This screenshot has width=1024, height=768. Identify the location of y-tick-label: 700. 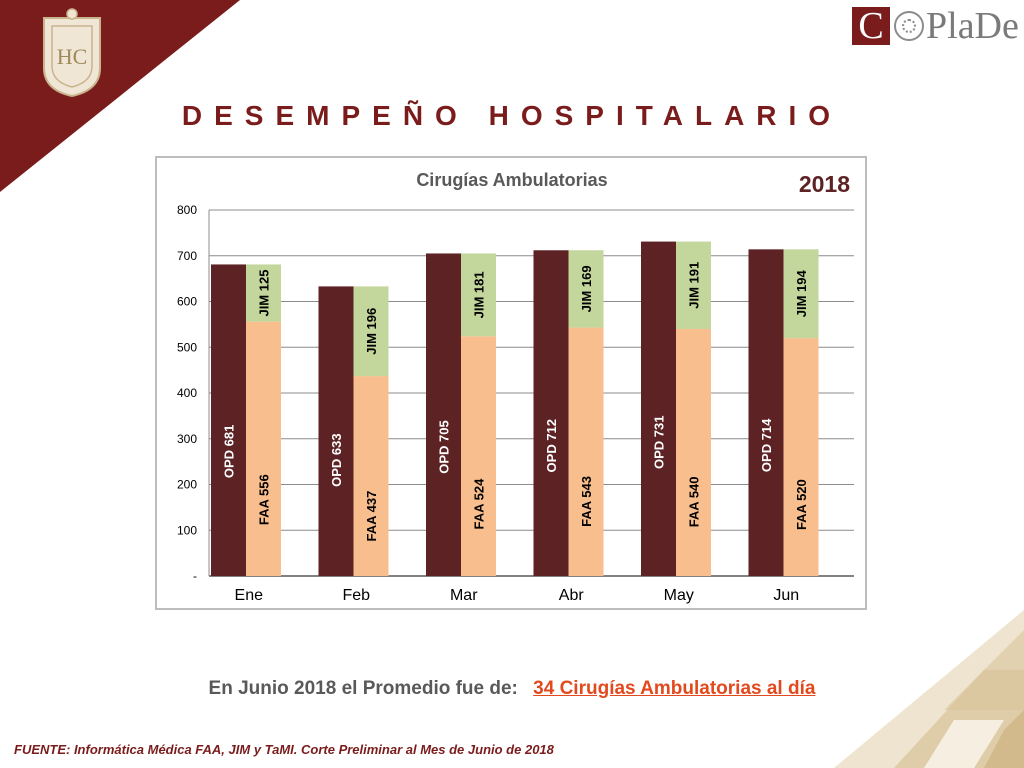
(187, 256).